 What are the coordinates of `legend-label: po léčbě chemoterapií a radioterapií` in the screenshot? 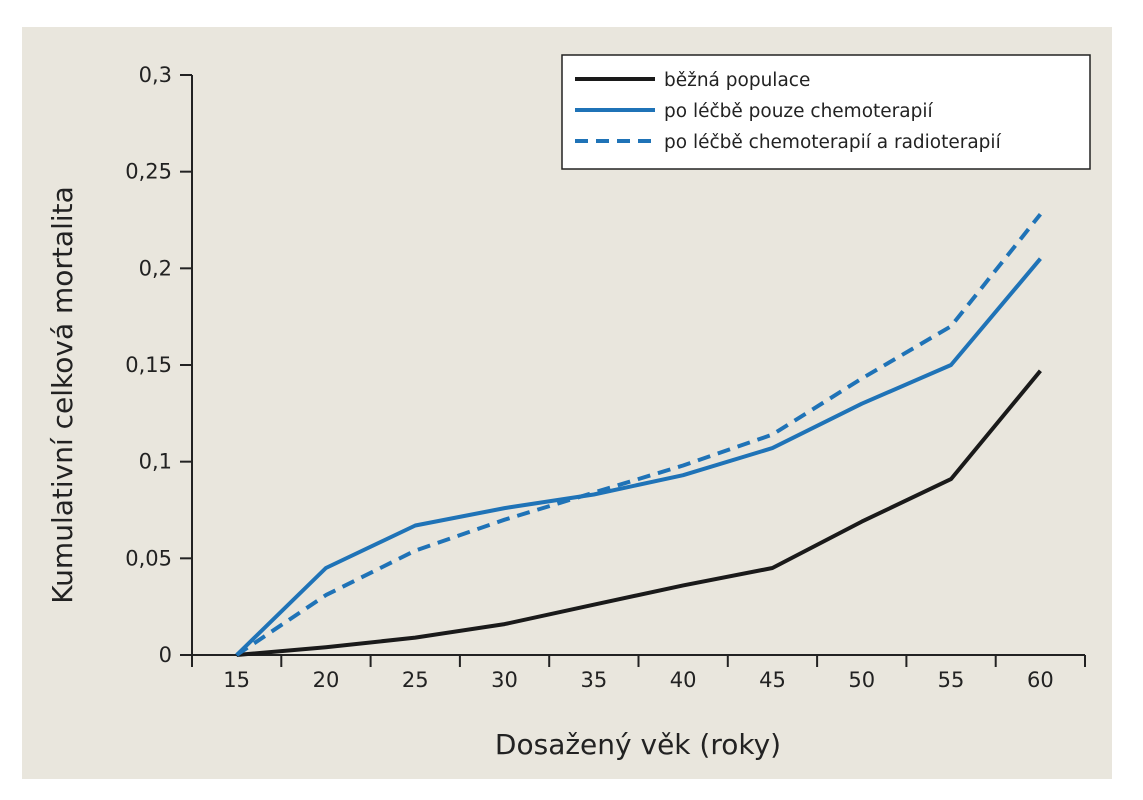 It's located at (833, 142).